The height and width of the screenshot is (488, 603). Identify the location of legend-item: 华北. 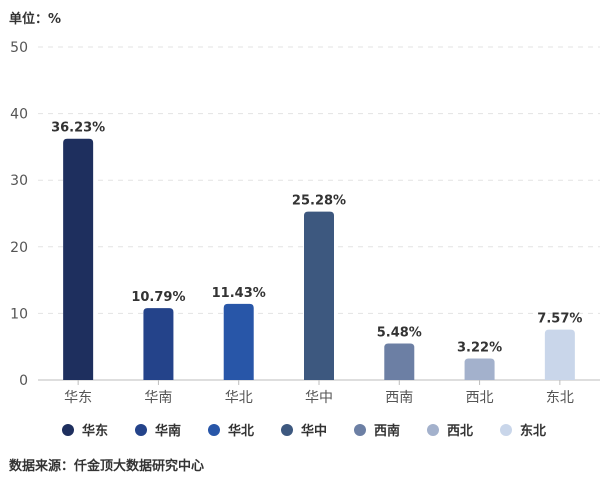
(244, 429).